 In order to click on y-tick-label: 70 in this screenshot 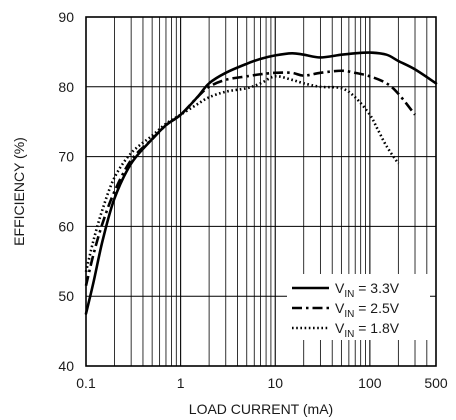, I will do `click(66, 157)`.